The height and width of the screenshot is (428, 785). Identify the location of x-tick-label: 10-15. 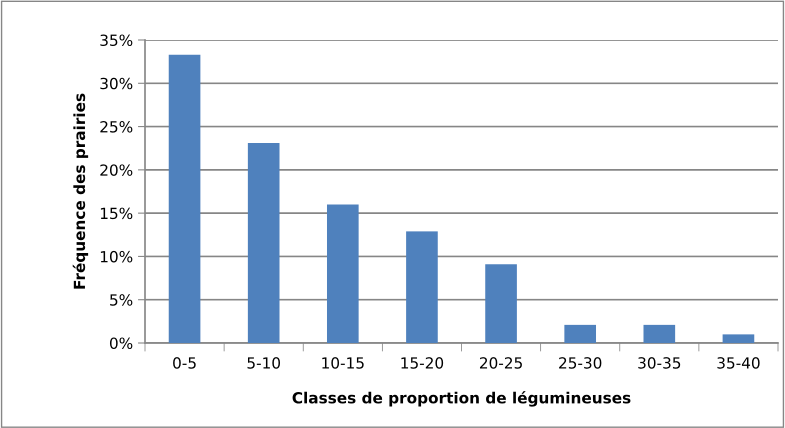
(343, 363).